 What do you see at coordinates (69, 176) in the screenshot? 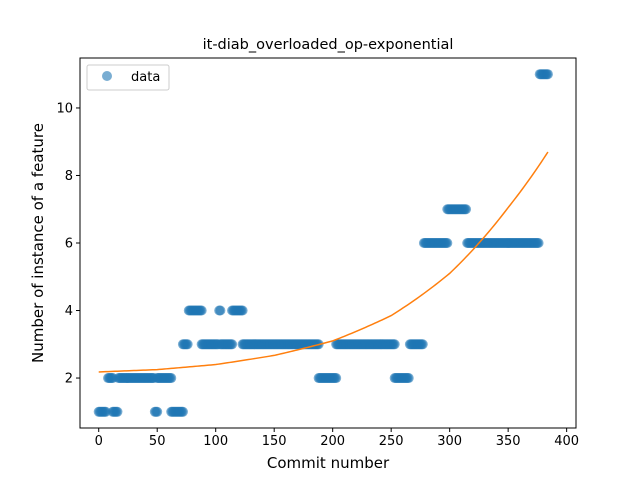
I see `y-tick-label: 8` at bounding box center [69, 176].